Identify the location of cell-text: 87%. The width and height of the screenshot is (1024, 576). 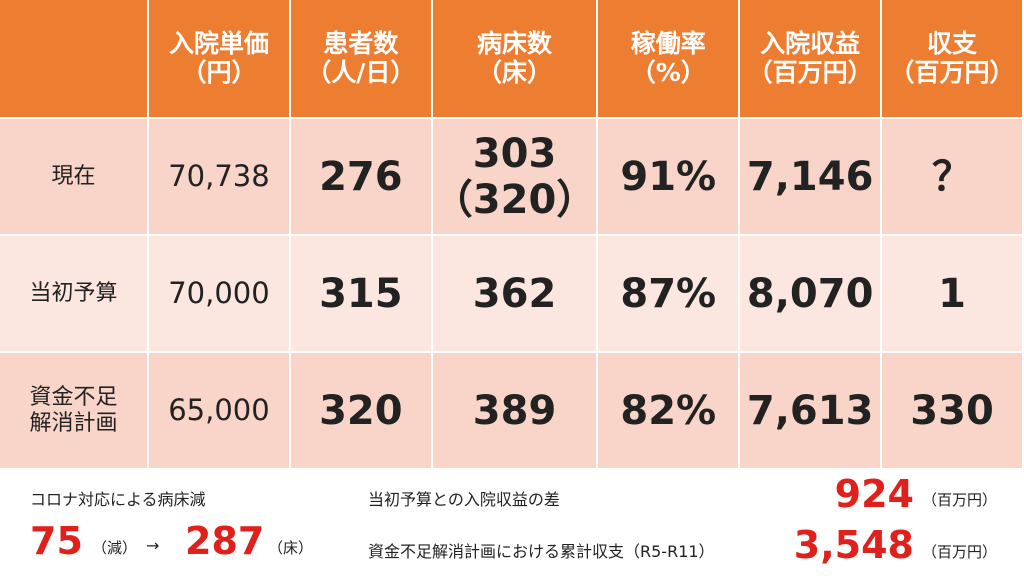
(668, 293).